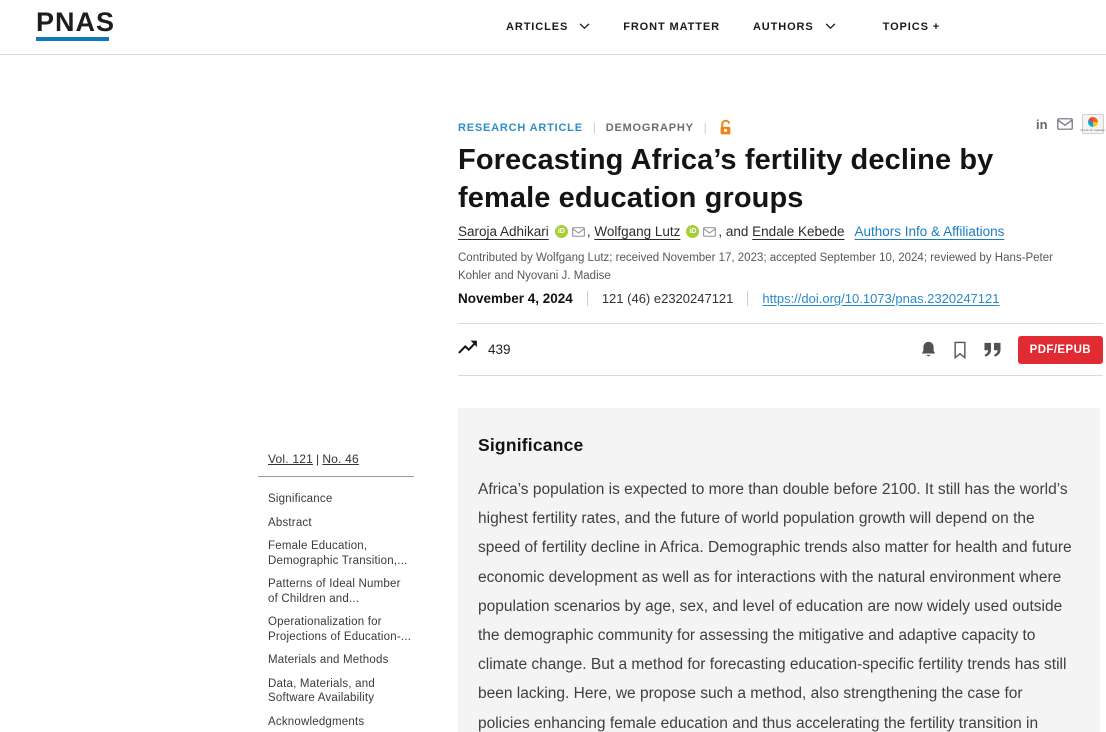 This screenshot has height=732, width=1106. I want to click on check-for-updates-badge: Check for updates, so click(1092, 124).